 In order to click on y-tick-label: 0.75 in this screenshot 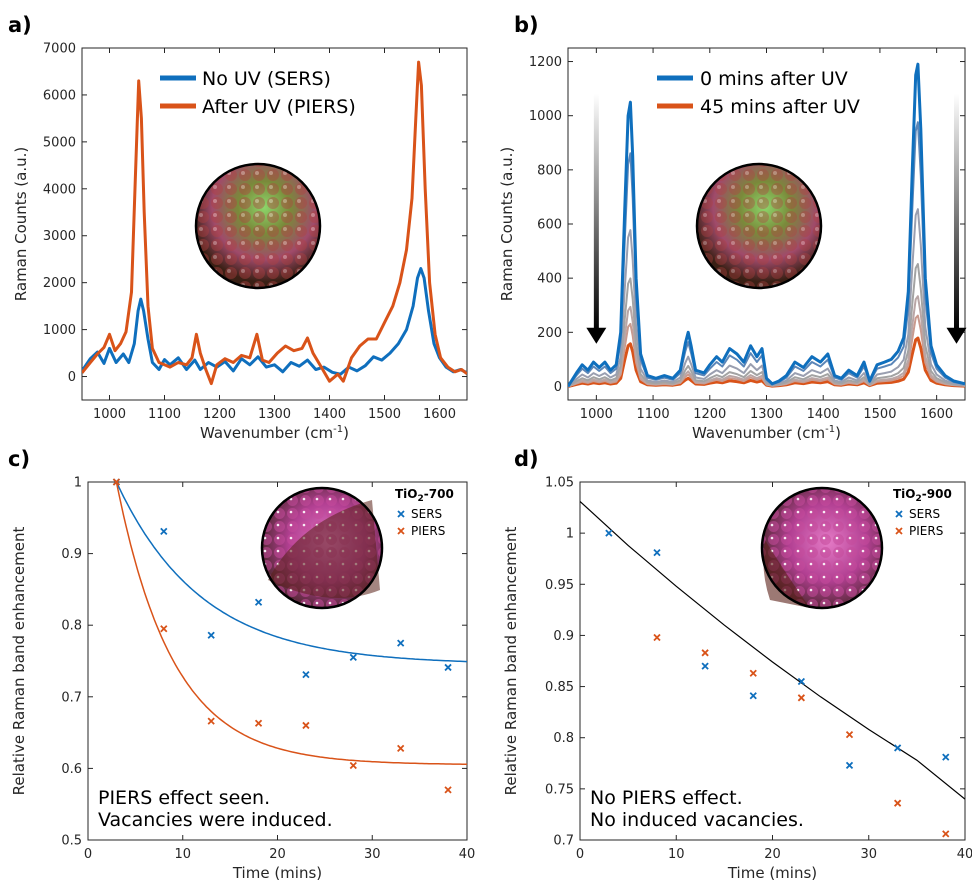, I will do `click(559, 789)`.